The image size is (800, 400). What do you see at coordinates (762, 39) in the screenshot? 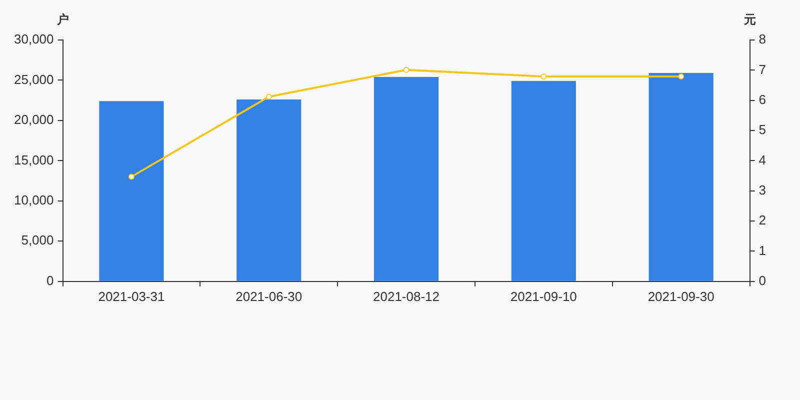
I see `y2-tick-label: 8` at bounding box center [762, 39].